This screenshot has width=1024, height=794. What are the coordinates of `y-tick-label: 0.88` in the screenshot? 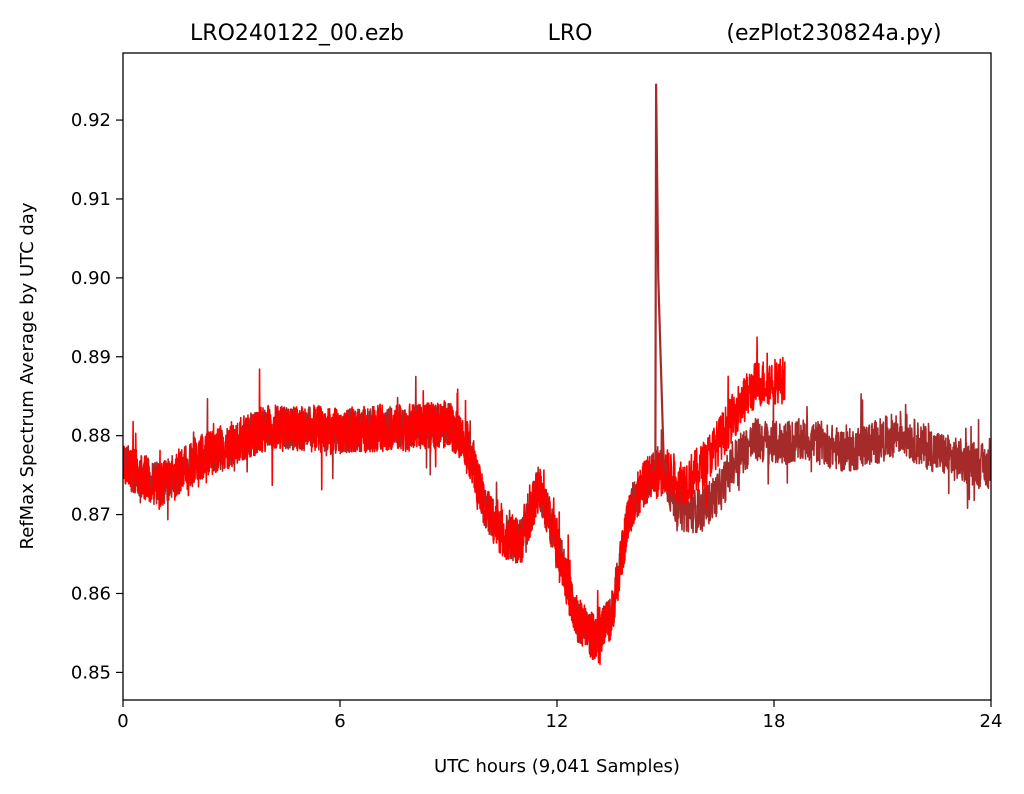 It's located at (91, 436).